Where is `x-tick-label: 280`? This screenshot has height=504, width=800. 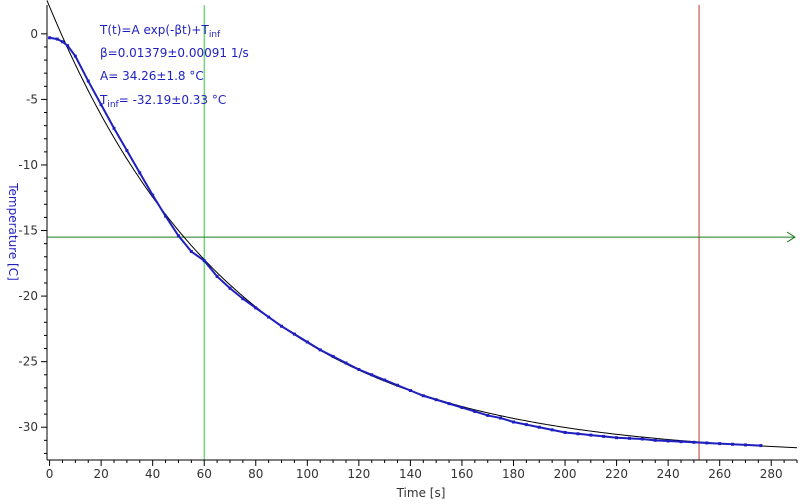 x-tick-label: 280 is located at coordinates (771, 474).